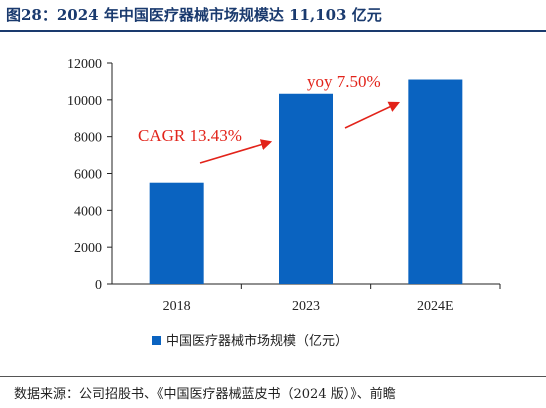  I want to click on legend-label: 中国医疗器械市场规模（亿元）, so click(257, 341).